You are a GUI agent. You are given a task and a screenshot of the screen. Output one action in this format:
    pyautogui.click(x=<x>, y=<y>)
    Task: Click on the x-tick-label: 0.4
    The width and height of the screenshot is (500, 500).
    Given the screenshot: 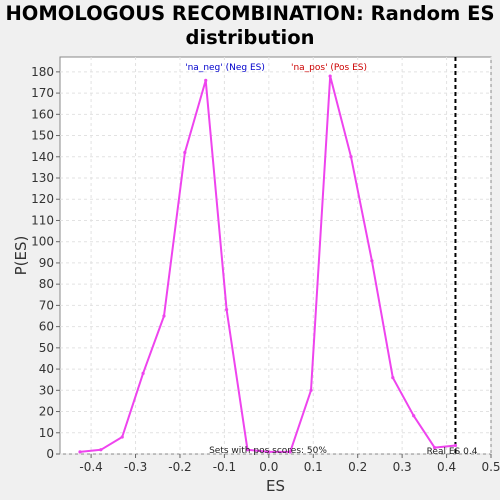 What is the action you would take?
    pyautogui.click(x=446, y=467)
    